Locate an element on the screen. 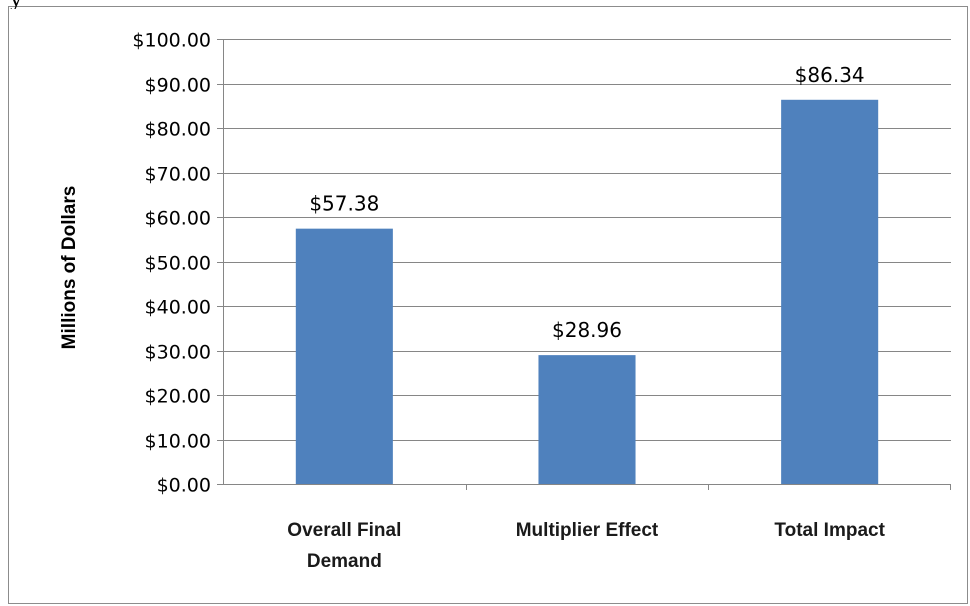 The height and width of the screenshot is (606, 970). cropped-text-fragment: y is located at coordinates (22, 4).